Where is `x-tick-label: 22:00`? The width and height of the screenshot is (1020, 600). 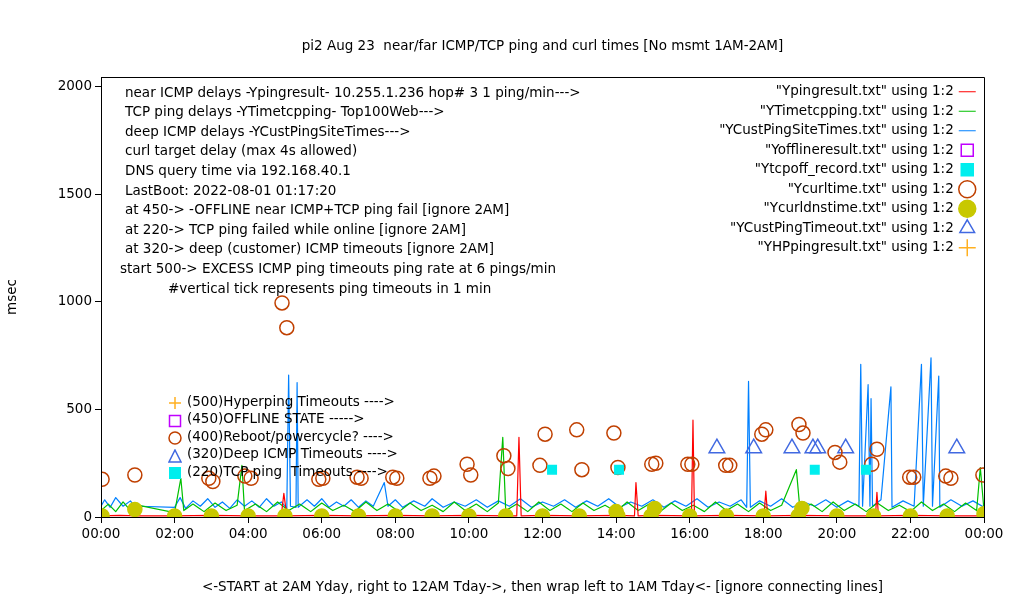
x-tick-label: 22:00 is located at coordinates (910, 532).